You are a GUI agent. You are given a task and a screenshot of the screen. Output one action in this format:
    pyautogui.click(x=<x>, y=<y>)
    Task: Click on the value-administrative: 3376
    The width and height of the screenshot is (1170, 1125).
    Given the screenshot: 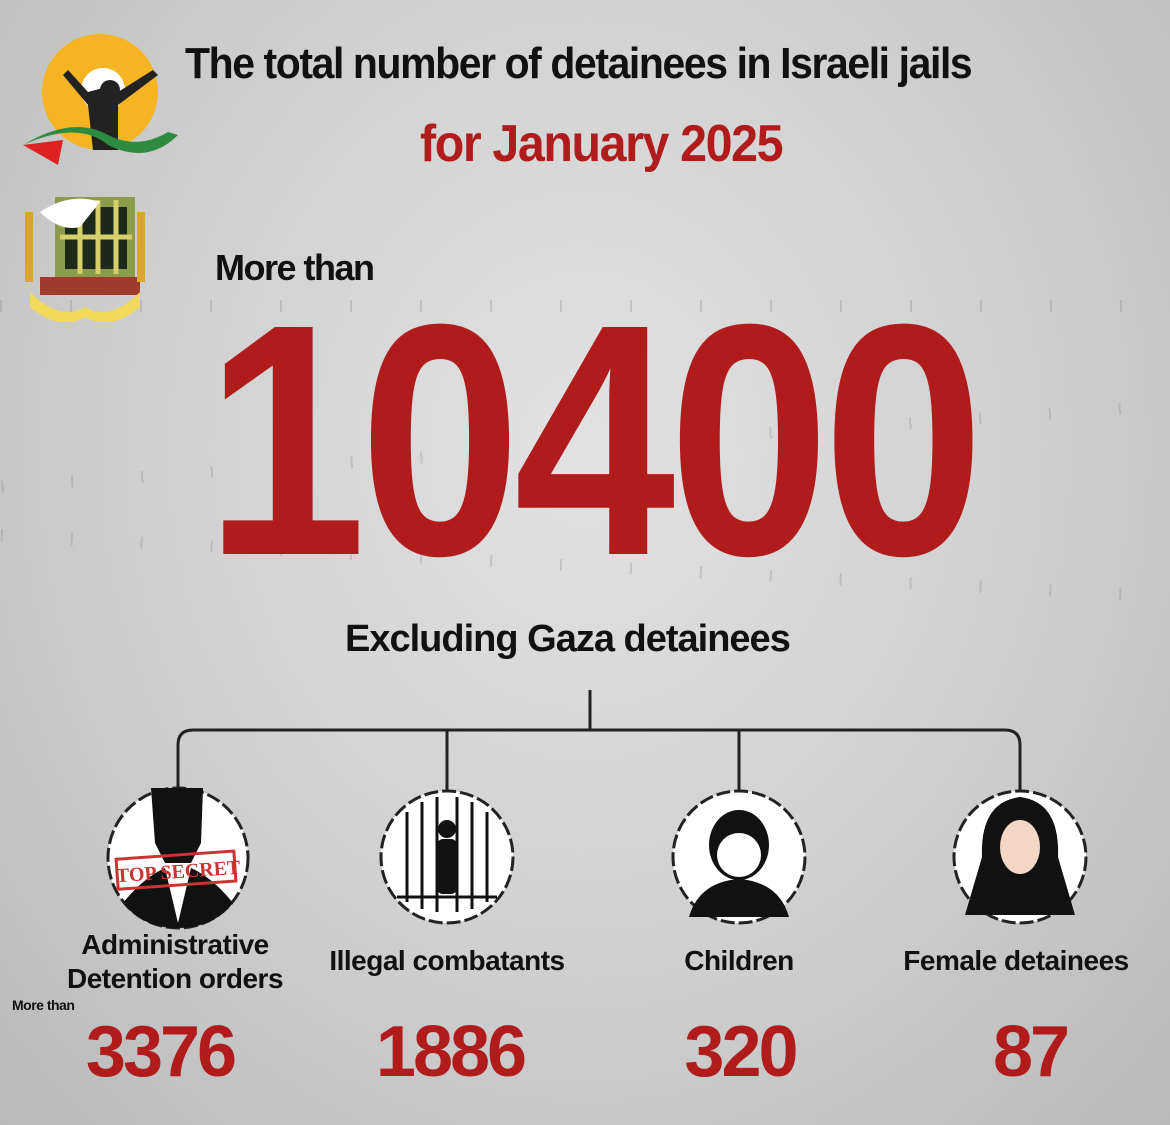 What is the action you would take?
    pyautogui.click(x=161, y=1052)
    